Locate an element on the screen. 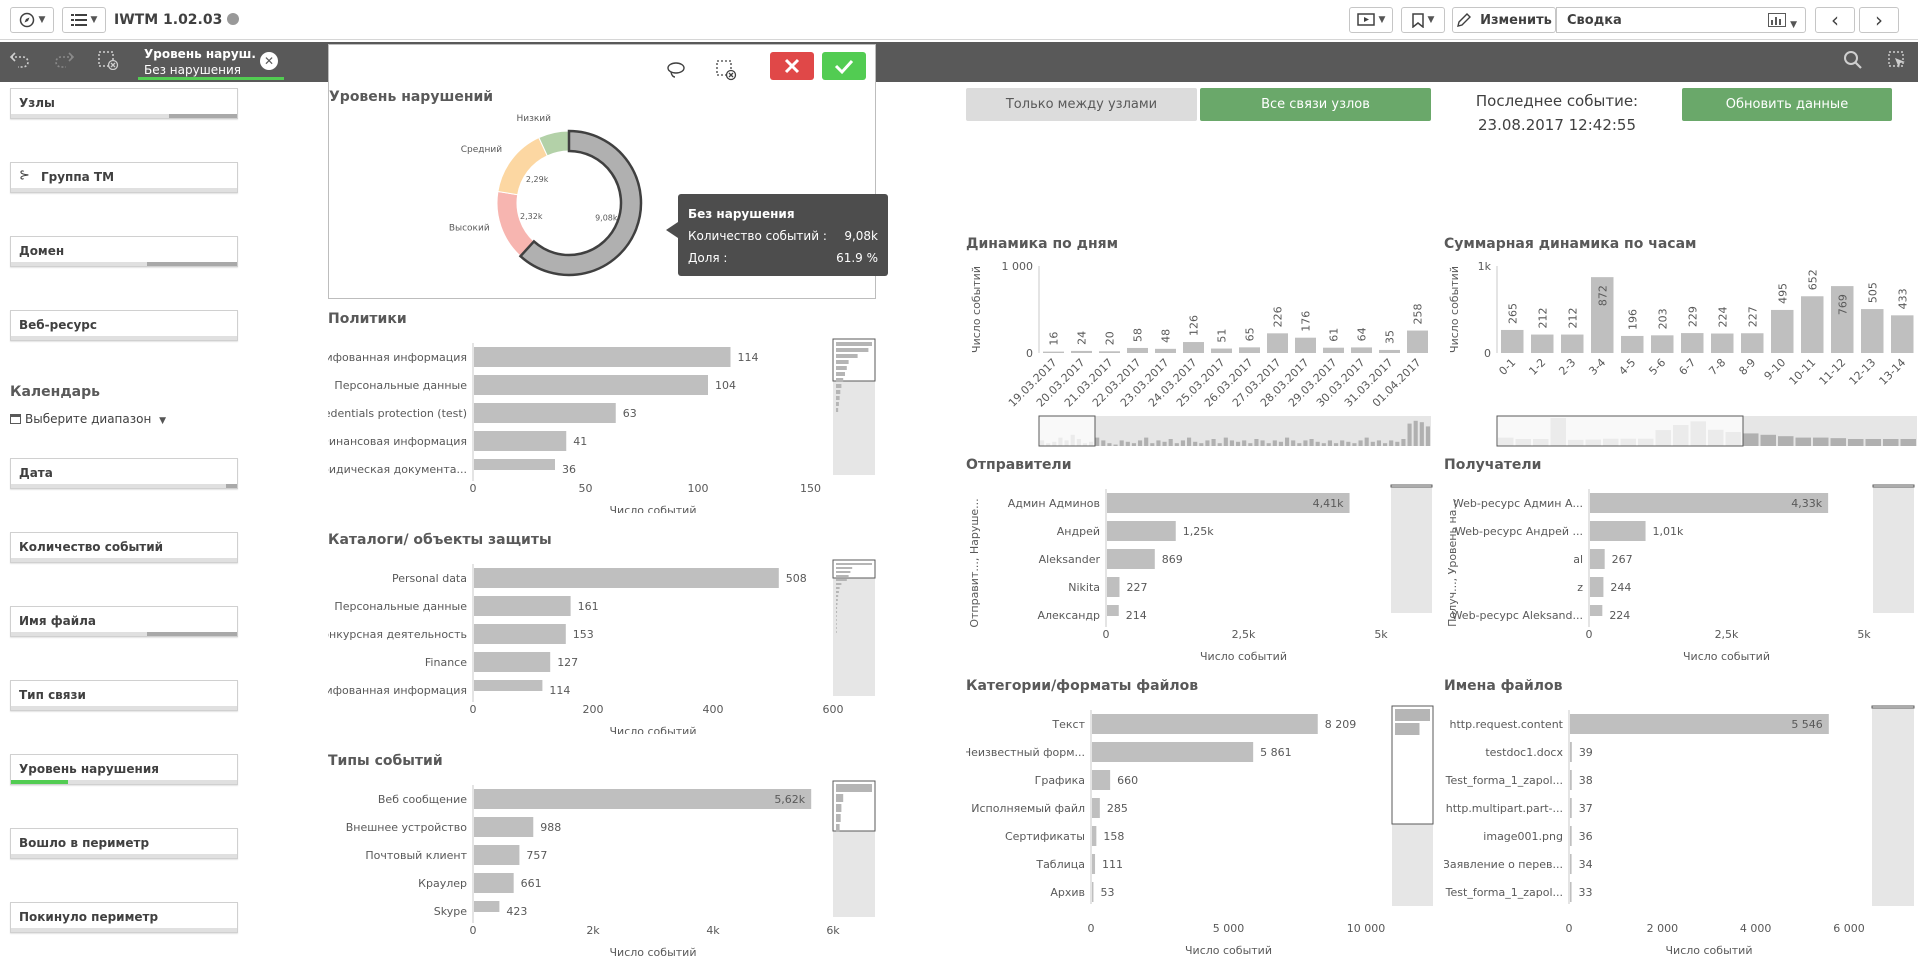 The image size is (1918, 969). confirm-selection-button is located at coordinates (844, 66).